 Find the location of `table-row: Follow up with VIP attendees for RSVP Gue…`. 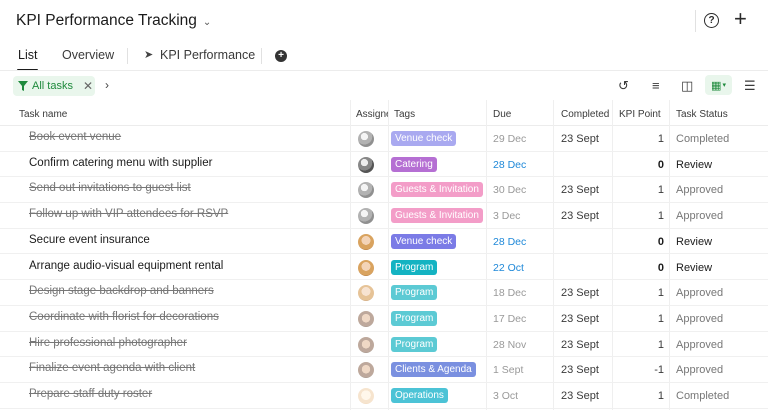

table-row: Follow up with VIP attendees for RSVP Gue… is located at coordinates (384, 216).